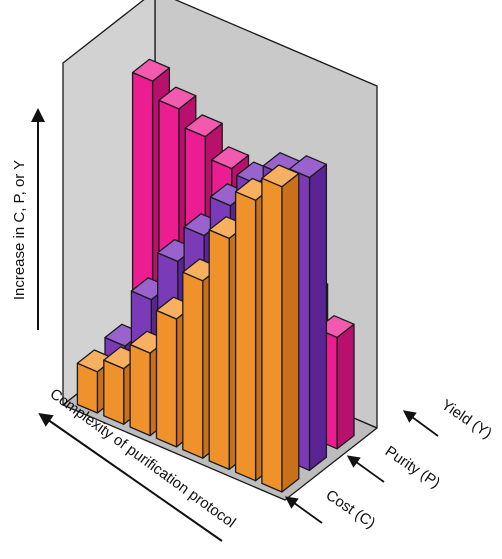 The width and height of the screenshot is (502, 559). What do you see at coordinates (412, 467) in the screenshot?
I see `series-label-purity: Purity (P)` at bounding box center [412, 467].